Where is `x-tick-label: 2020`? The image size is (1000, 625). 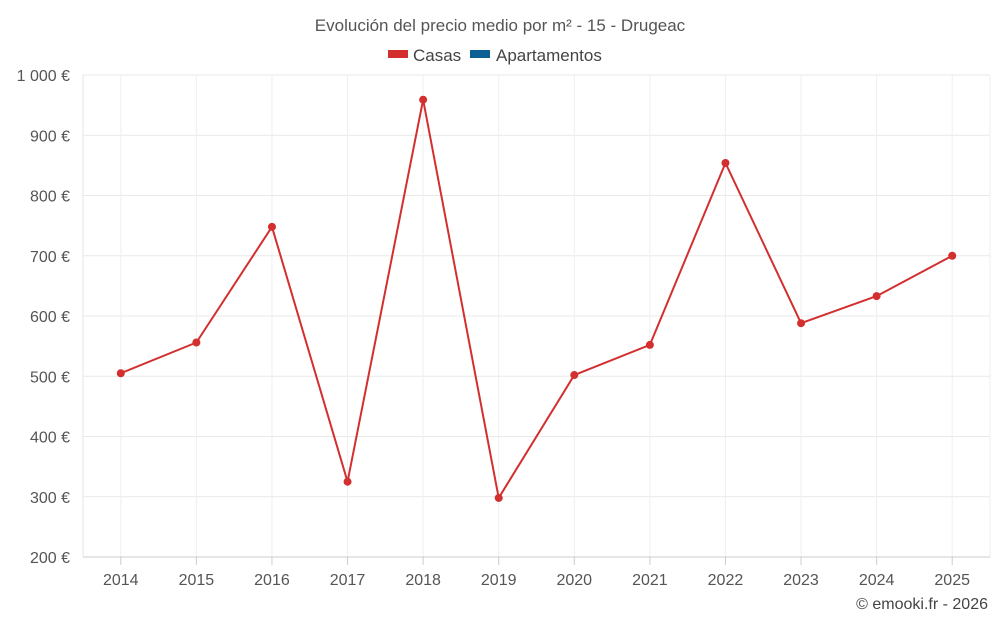
x-tick-label: 2020 is located at coordinates (574, 580).